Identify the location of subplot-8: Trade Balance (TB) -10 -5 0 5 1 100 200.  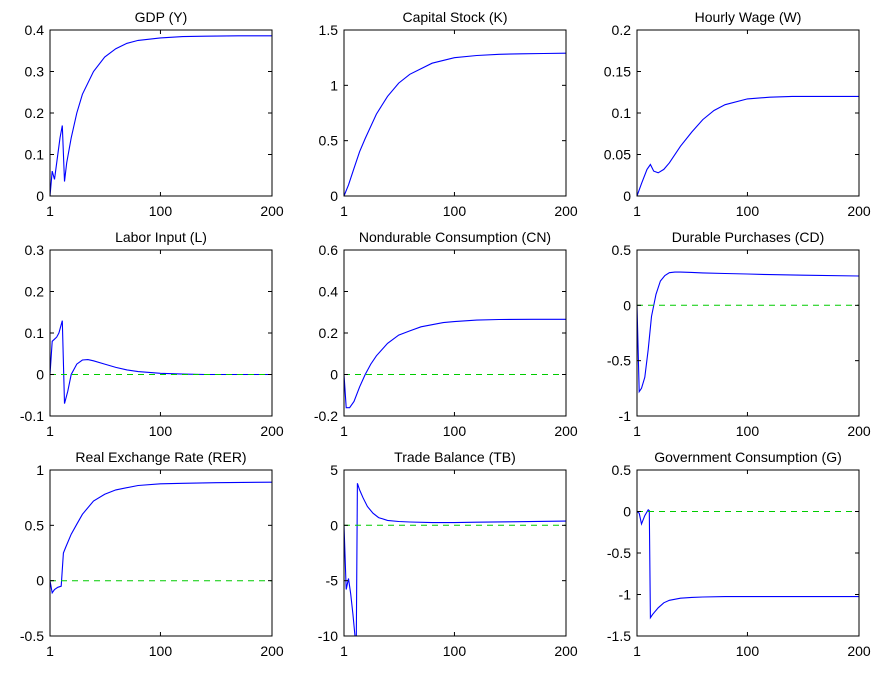
(448, 554).